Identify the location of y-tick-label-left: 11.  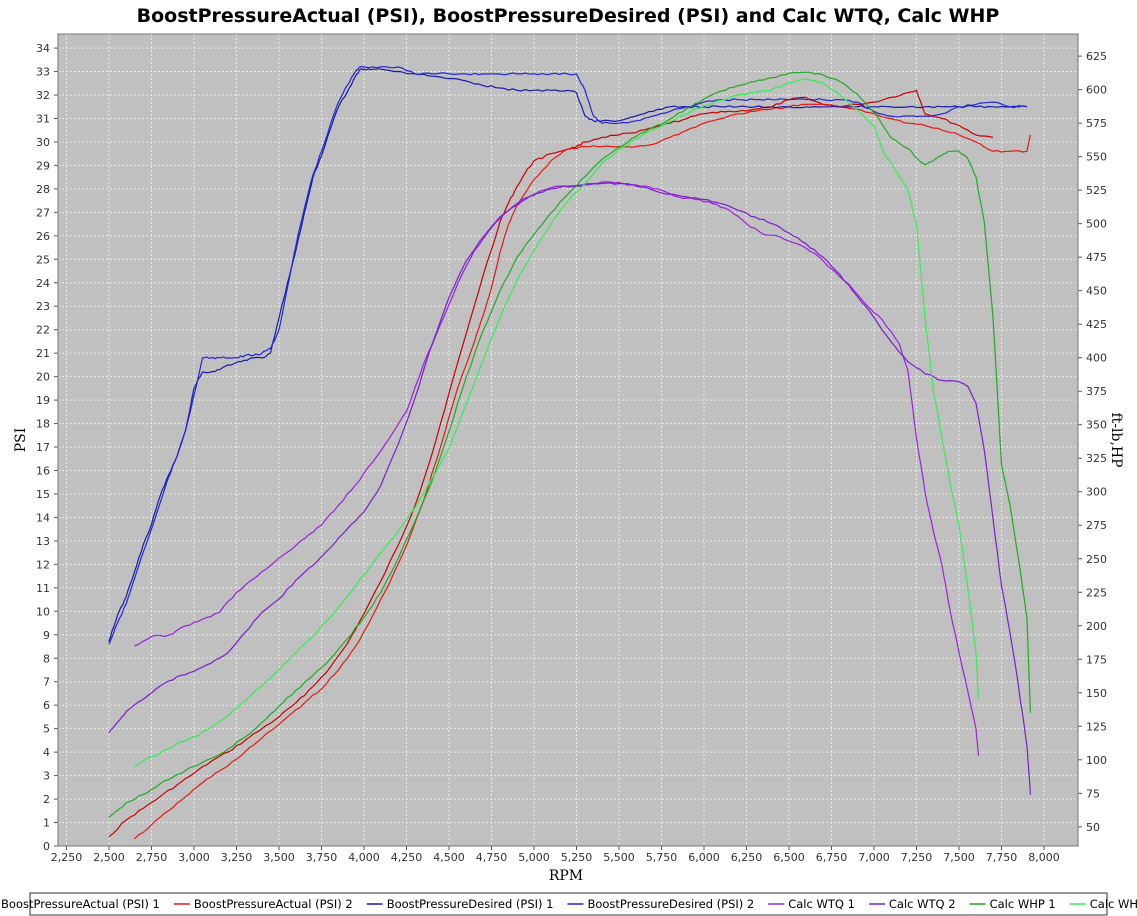
(43, 588).